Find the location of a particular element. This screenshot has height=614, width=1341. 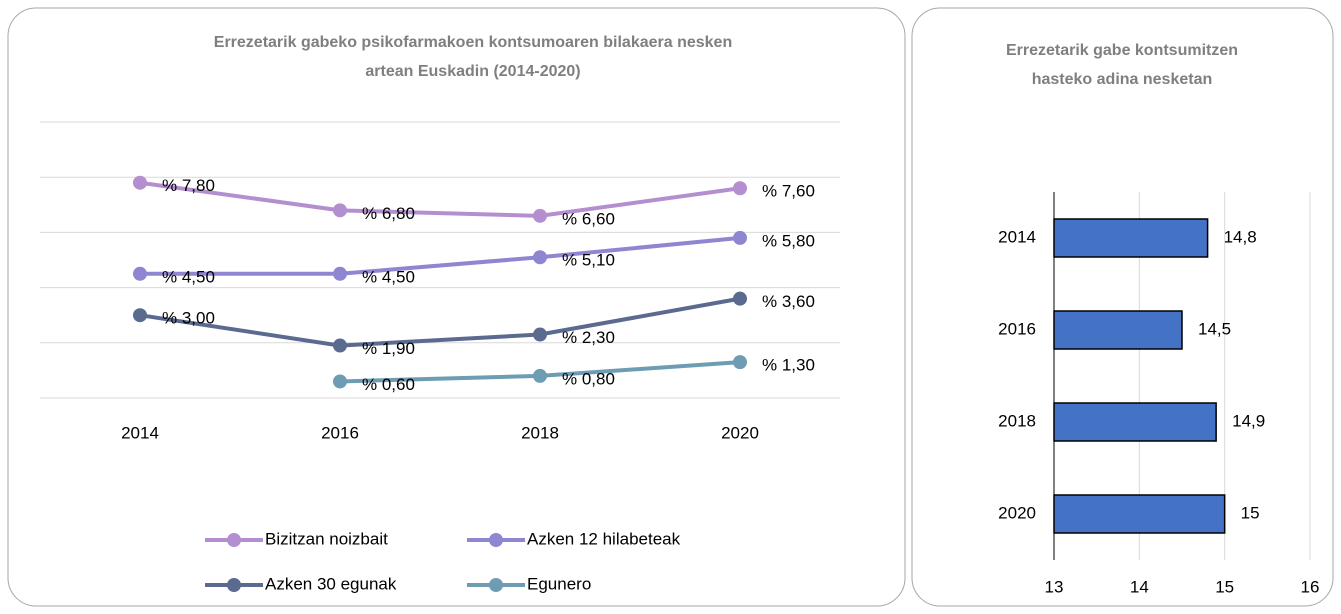

data-label: 15 is located at coordinates (1250, 512).